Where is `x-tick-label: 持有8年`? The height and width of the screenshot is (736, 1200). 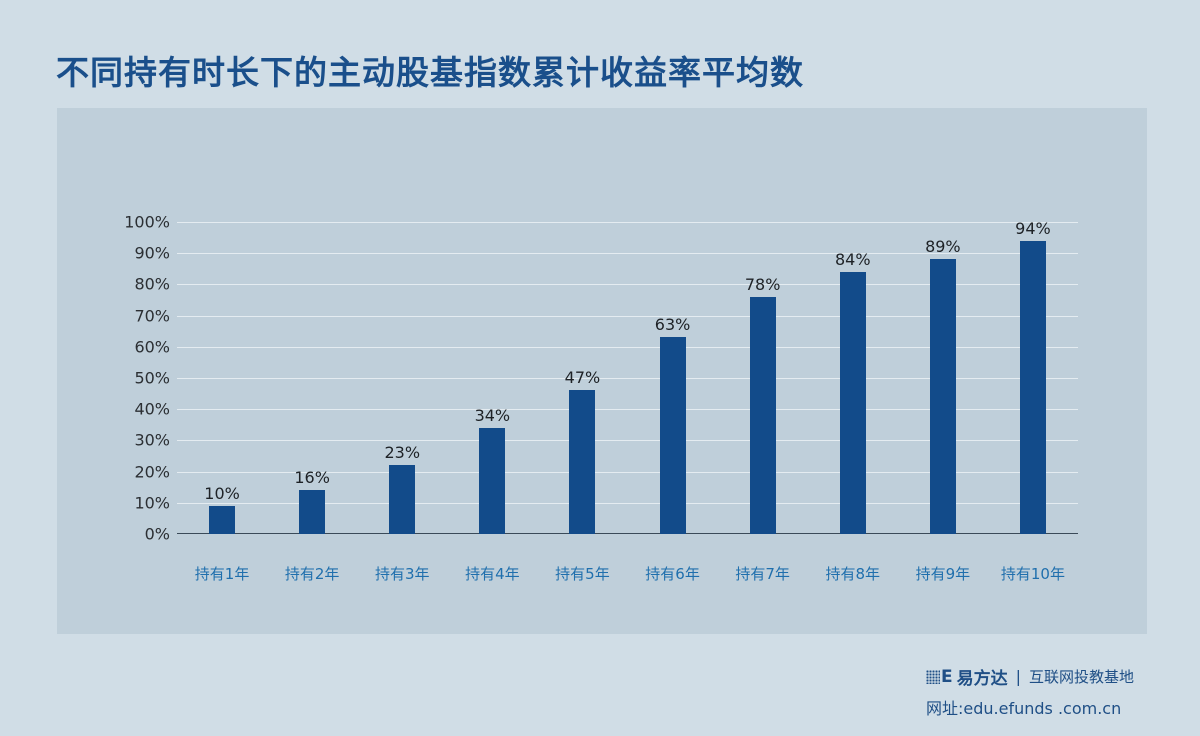
x-tick-label: 持有8年 is located at coordinates (853, 574).